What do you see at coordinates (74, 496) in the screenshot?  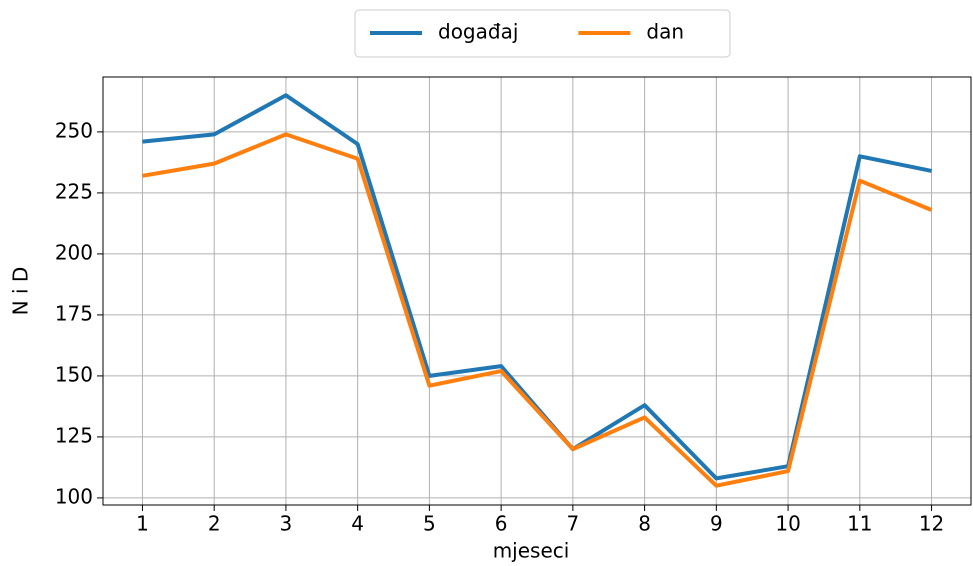 I see `y-tick-label: 100` at bounding box center [74, 496].